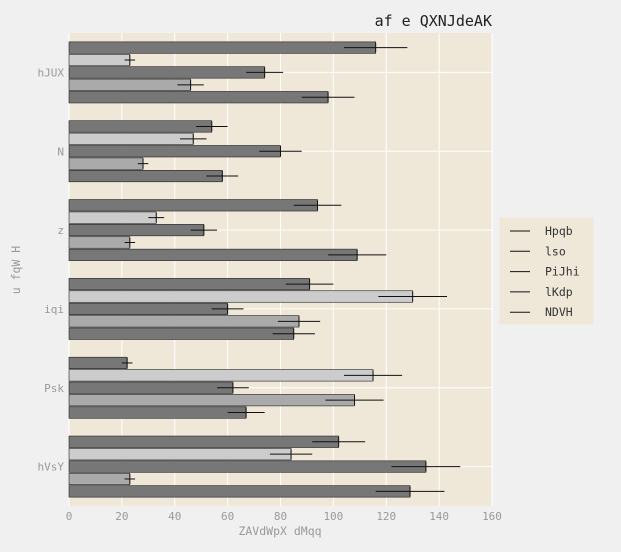 This screenshot has height=552, width=621. What do you see at coordinates (559, 312) in the screenshot?
I see `legend-label: NDVH` at bounding box center [559, 312].